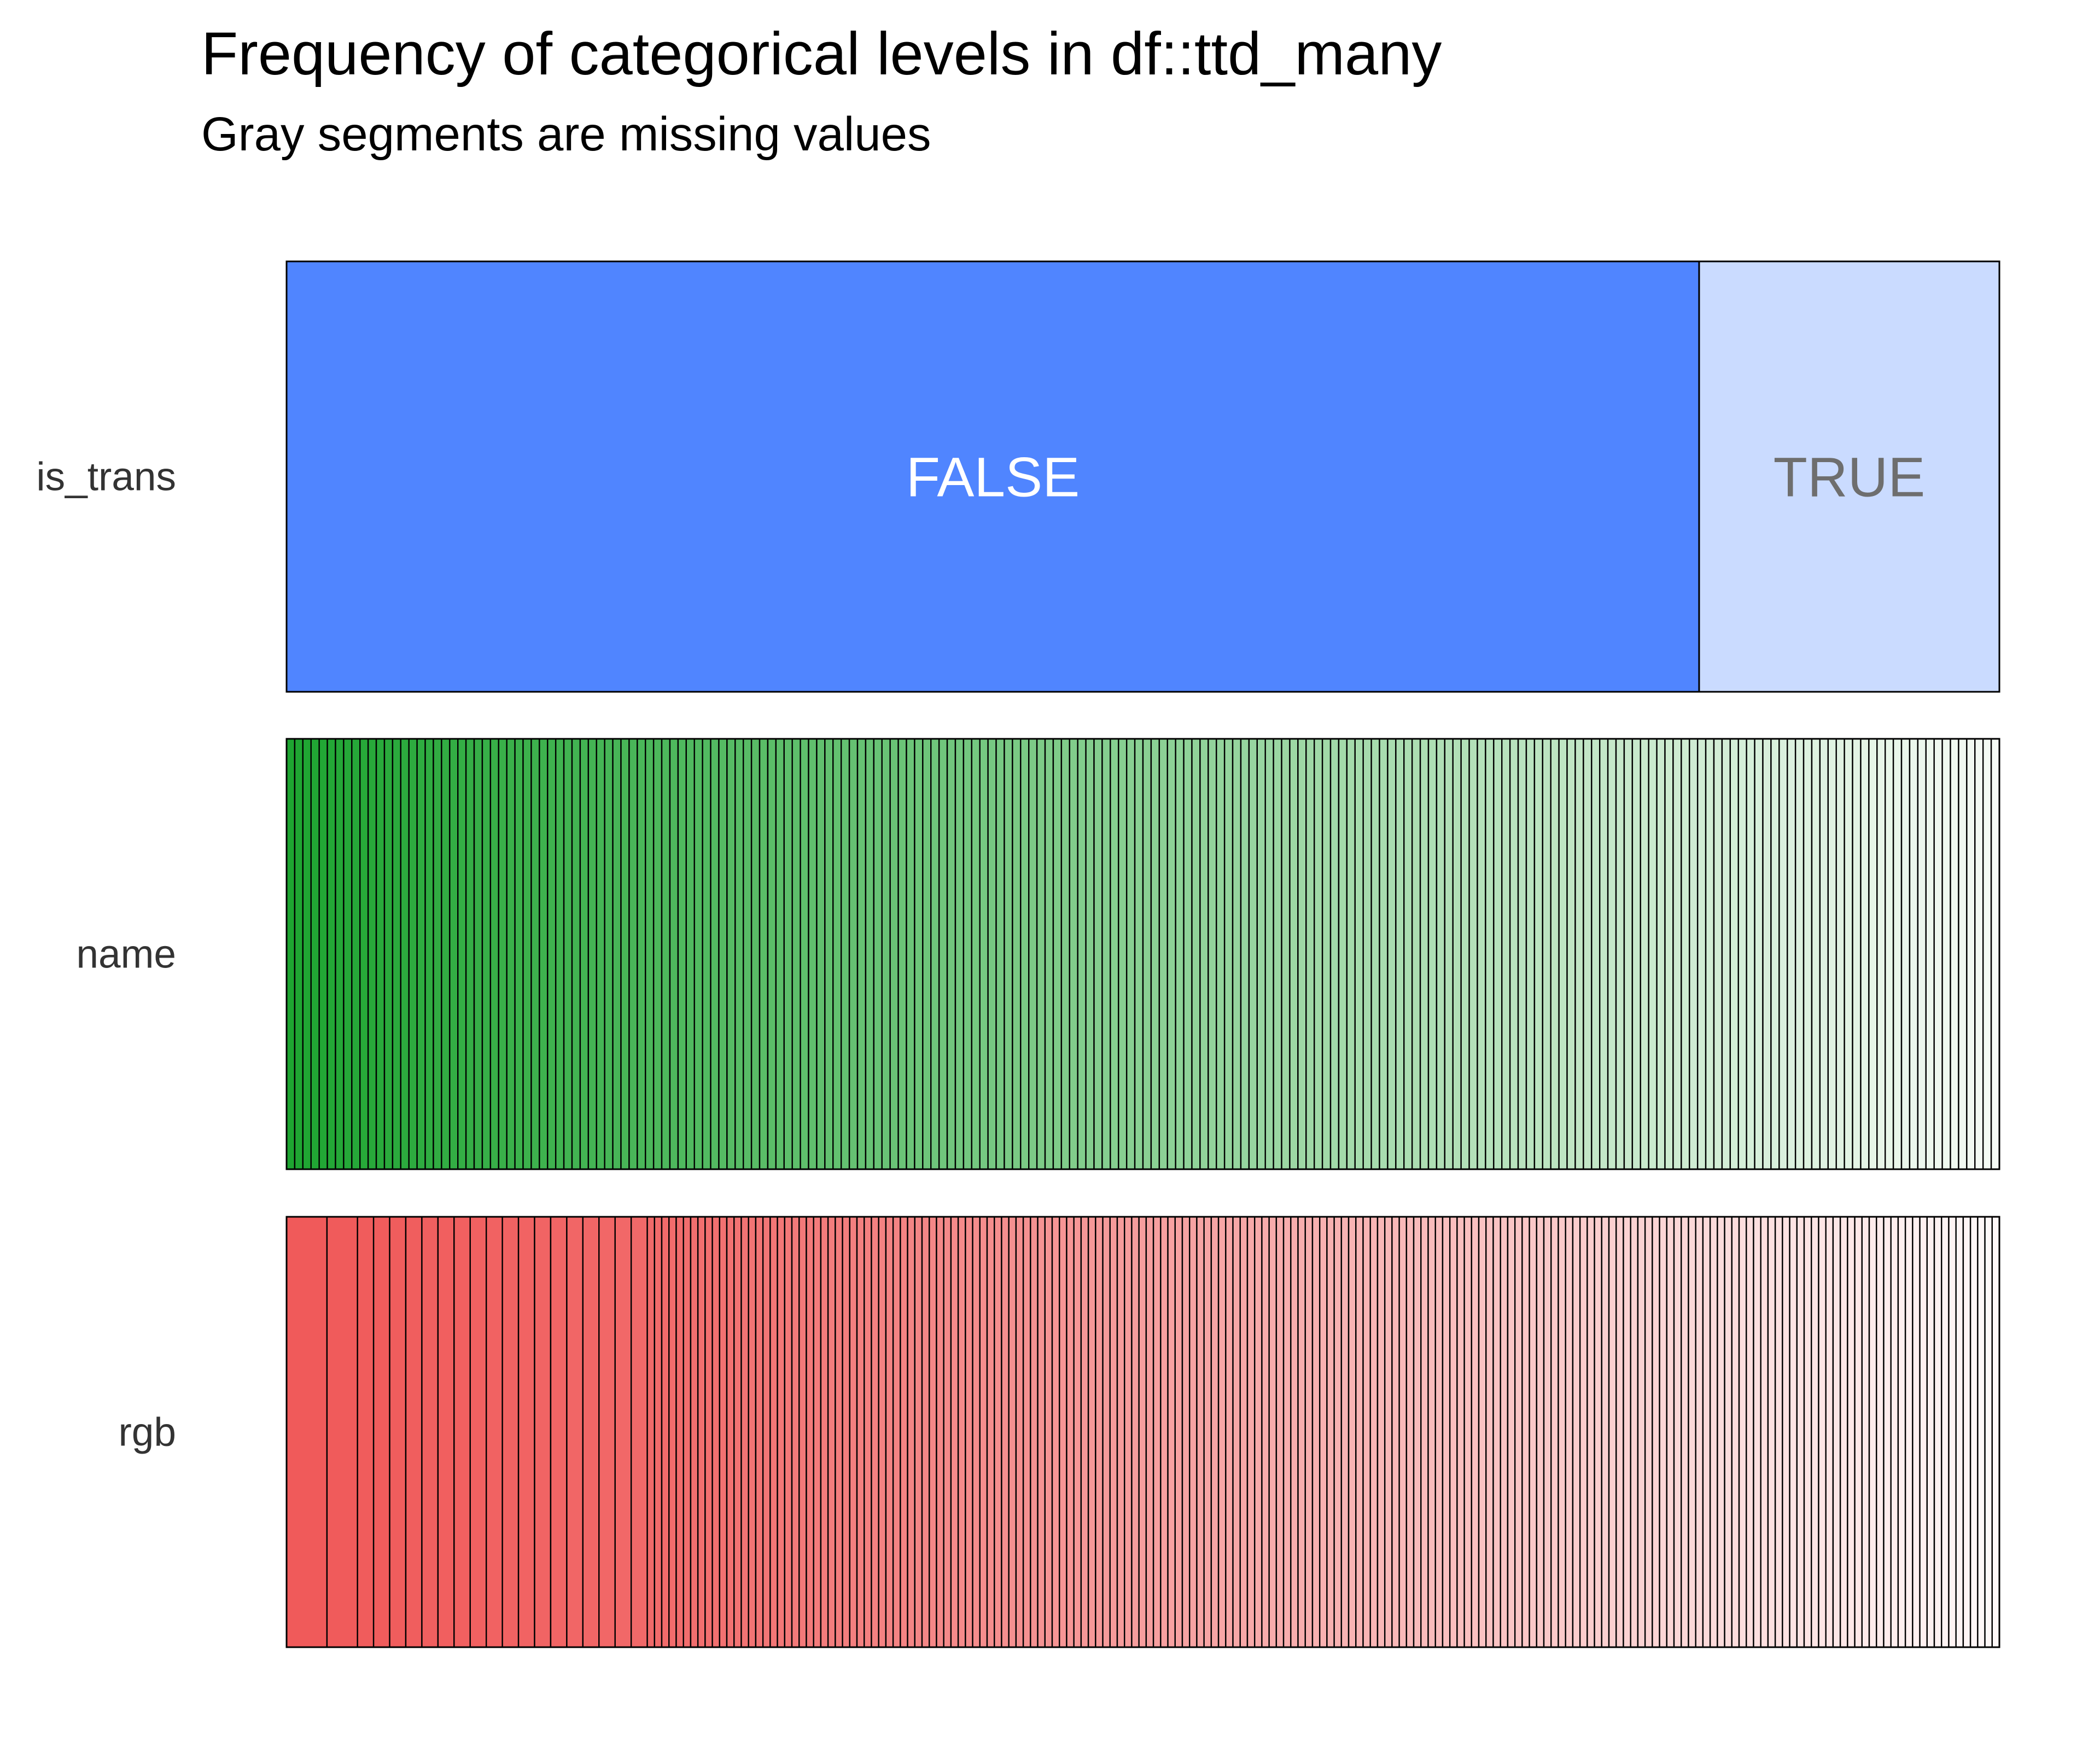 The image size is (2100, 1750). What do you see at coordinates (1850, 477) in the screenshot?
I see `segment-label-true: TRUE` at bounding box center [1850, 477].